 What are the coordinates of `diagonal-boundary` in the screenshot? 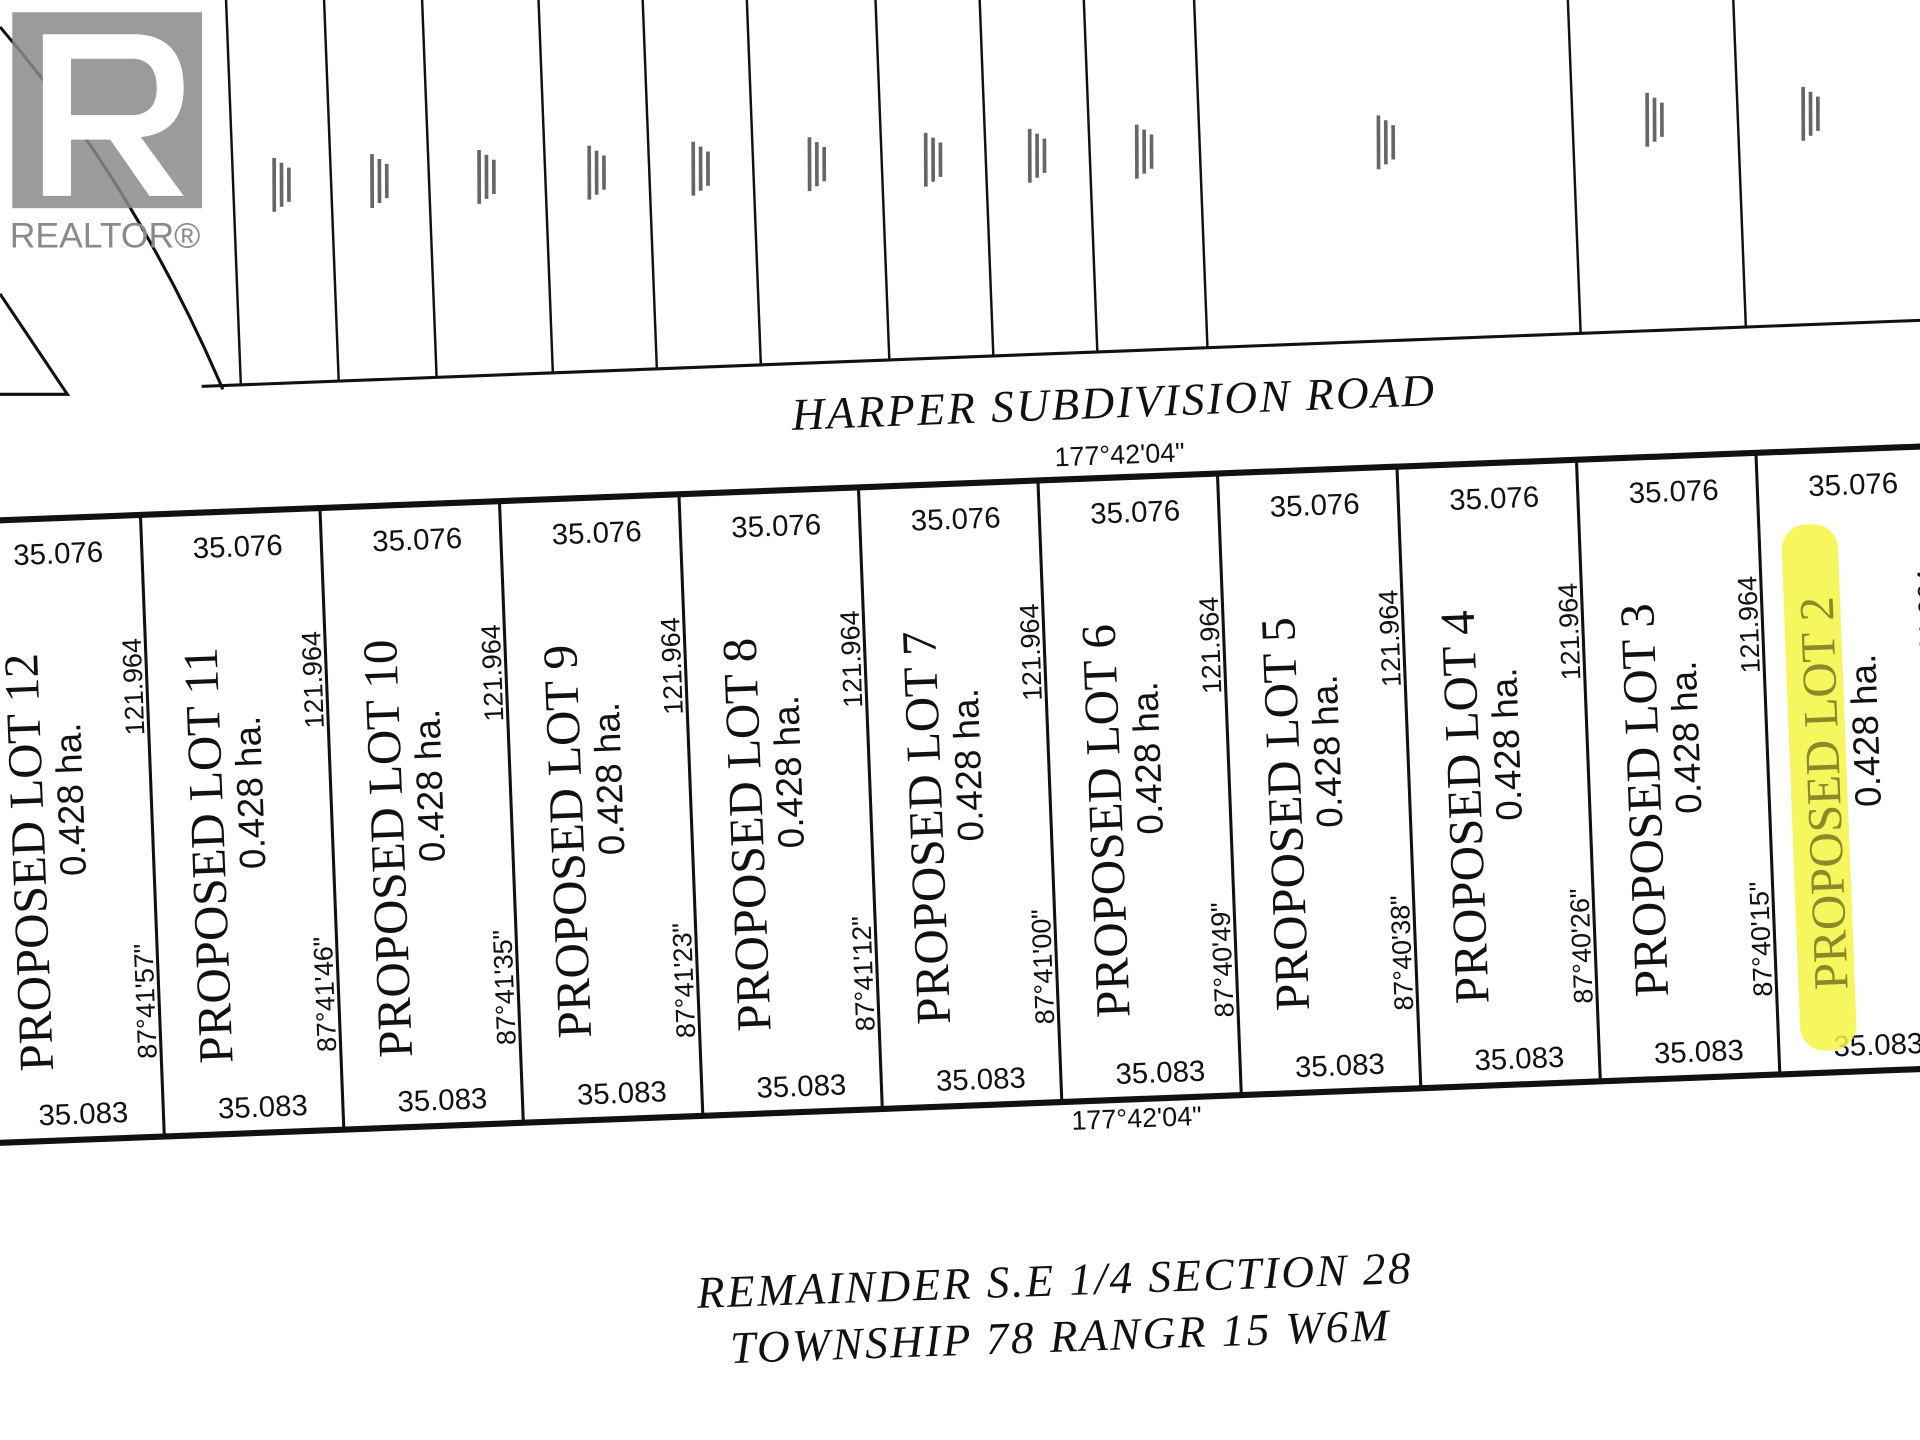 It's located at (35, 344).